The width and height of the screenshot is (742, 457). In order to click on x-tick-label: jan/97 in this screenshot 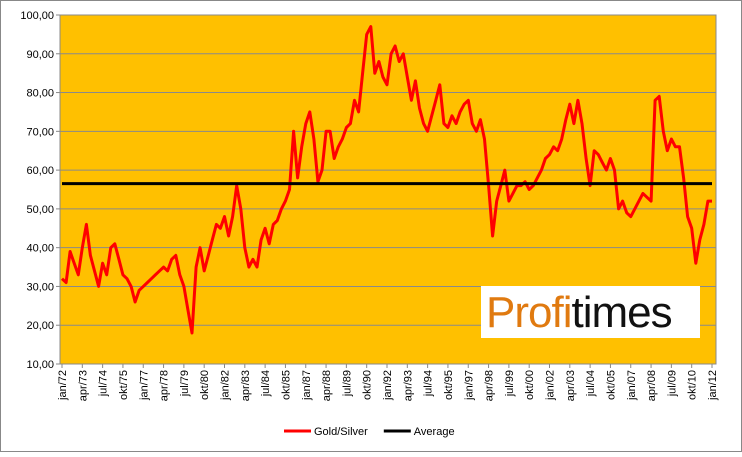, I will do `click(469, 385)`.